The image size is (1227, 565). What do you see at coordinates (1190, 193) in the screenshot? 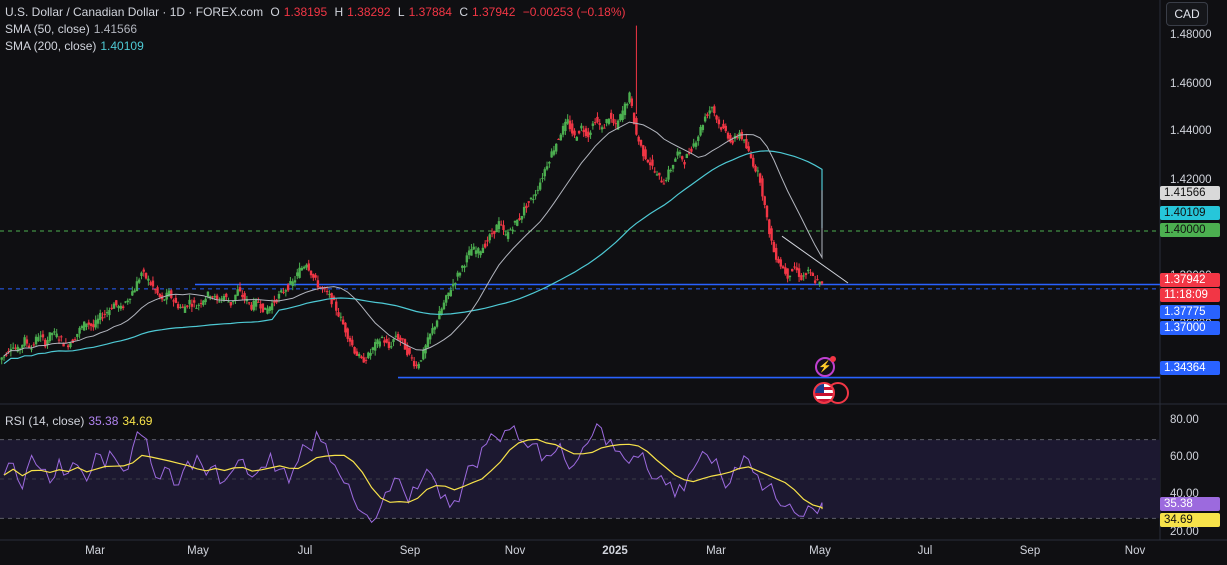
I see `sma50-price-tag: 1.41566` at bounding box center [1190, 193].